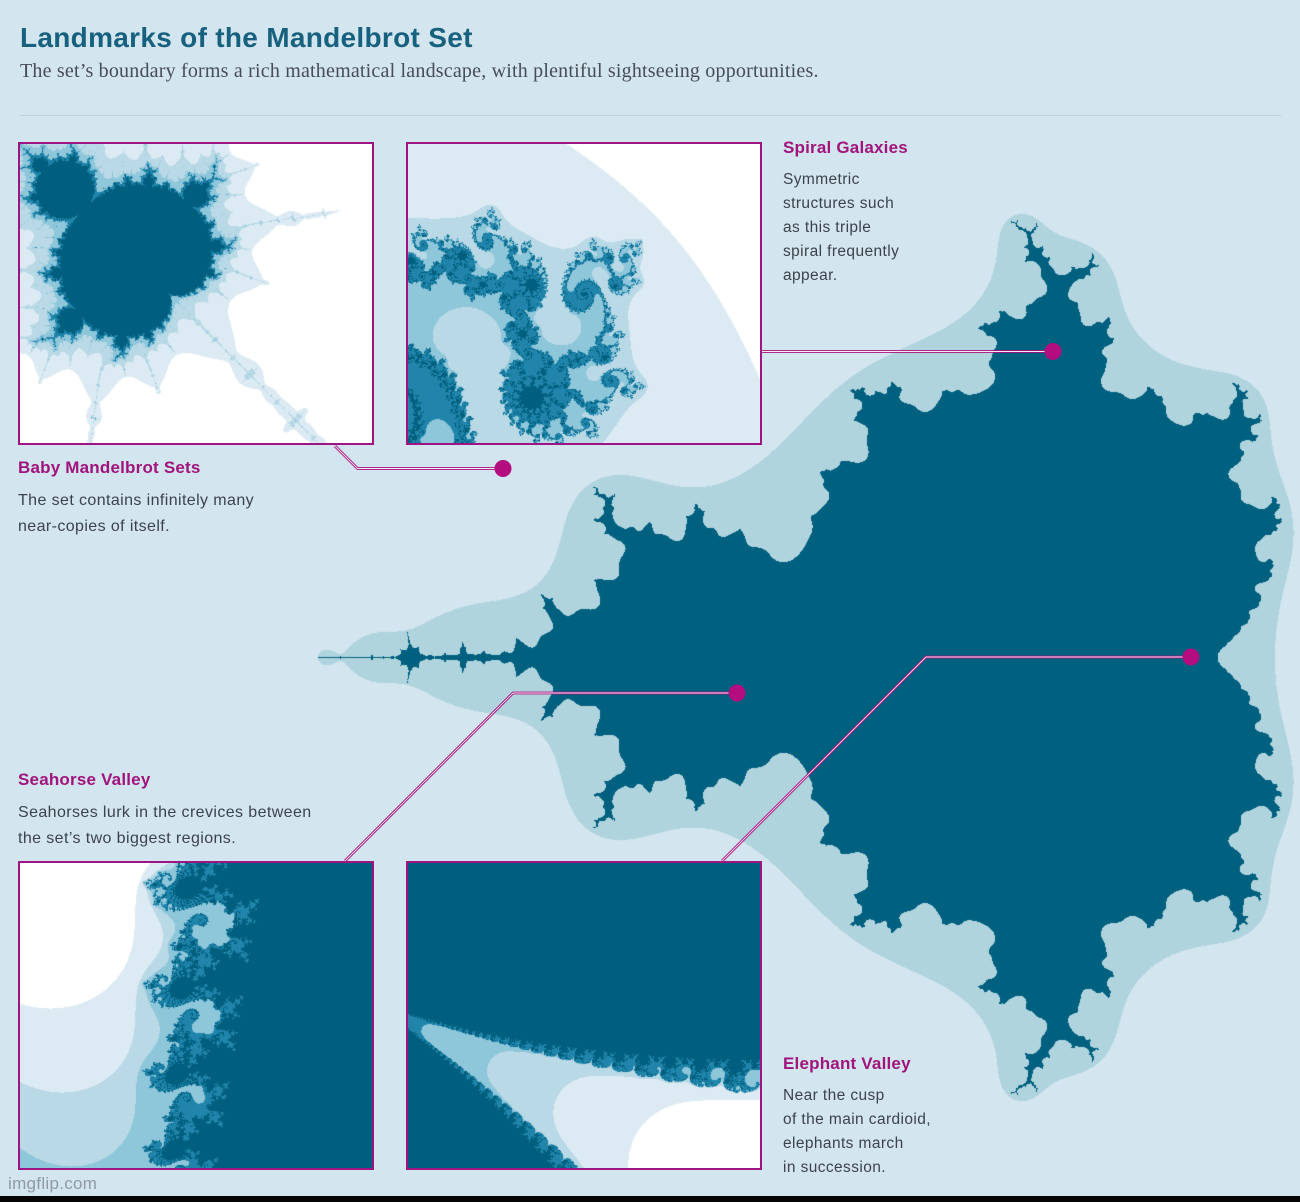 The image size is (1300, 1202). I want to click on callout-title: Spiral Galaxies, so click(845, 147).